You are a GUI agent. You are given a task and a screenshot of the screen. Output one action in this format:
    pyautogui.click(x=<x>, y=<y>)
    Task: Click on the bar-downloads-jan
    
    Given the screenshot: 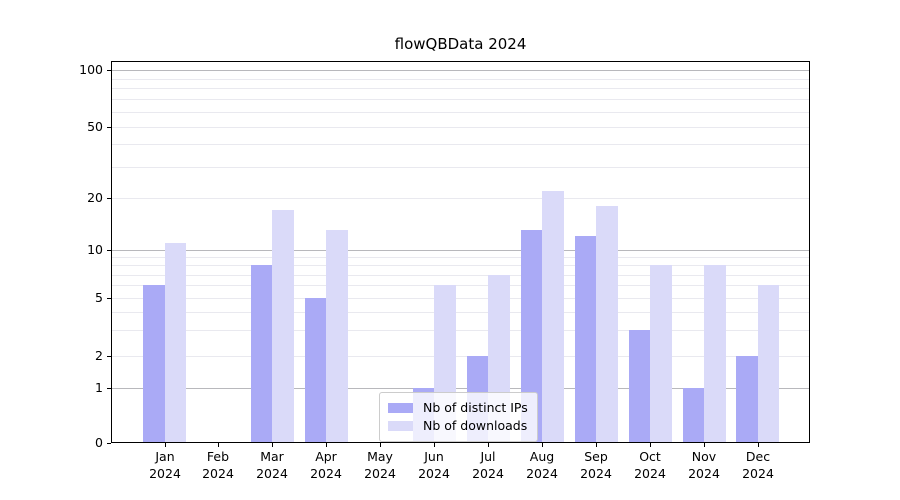 What is the action you would take?
    pyautogui.click(x=175, y=342)
    